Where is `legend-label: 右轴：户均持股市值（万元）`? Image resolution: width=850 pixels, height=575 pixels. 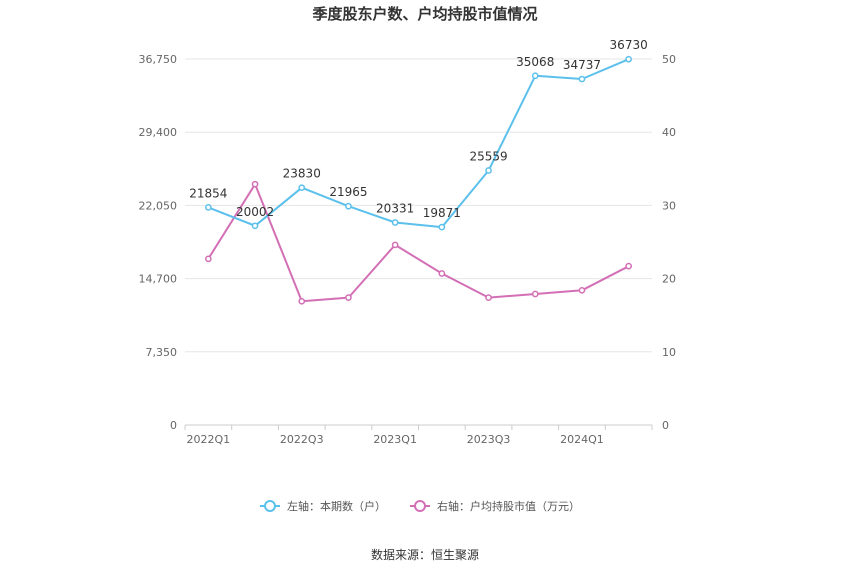 legend-label: 右轴：户均持股市值（万元） is located at coordinates (508, 506).